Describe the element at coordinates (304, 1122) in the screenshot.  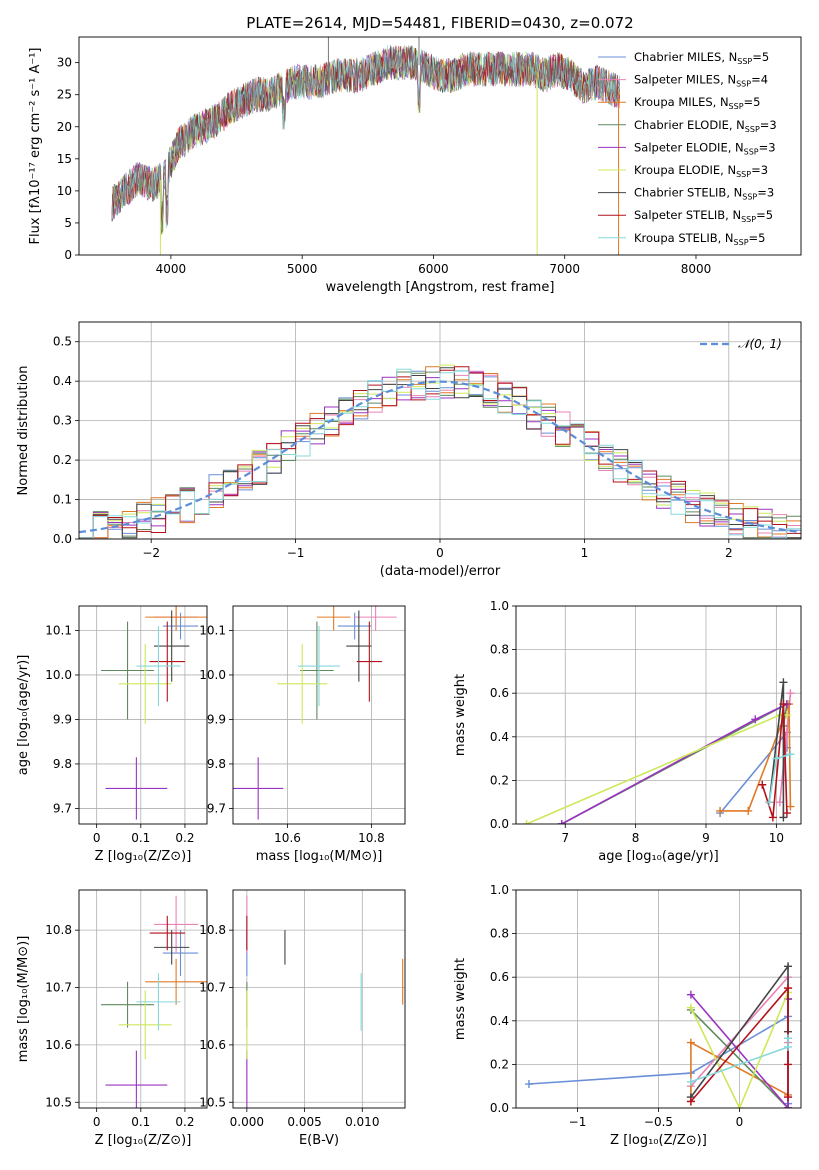
I see `x-tick-label: 0.005` at that location.